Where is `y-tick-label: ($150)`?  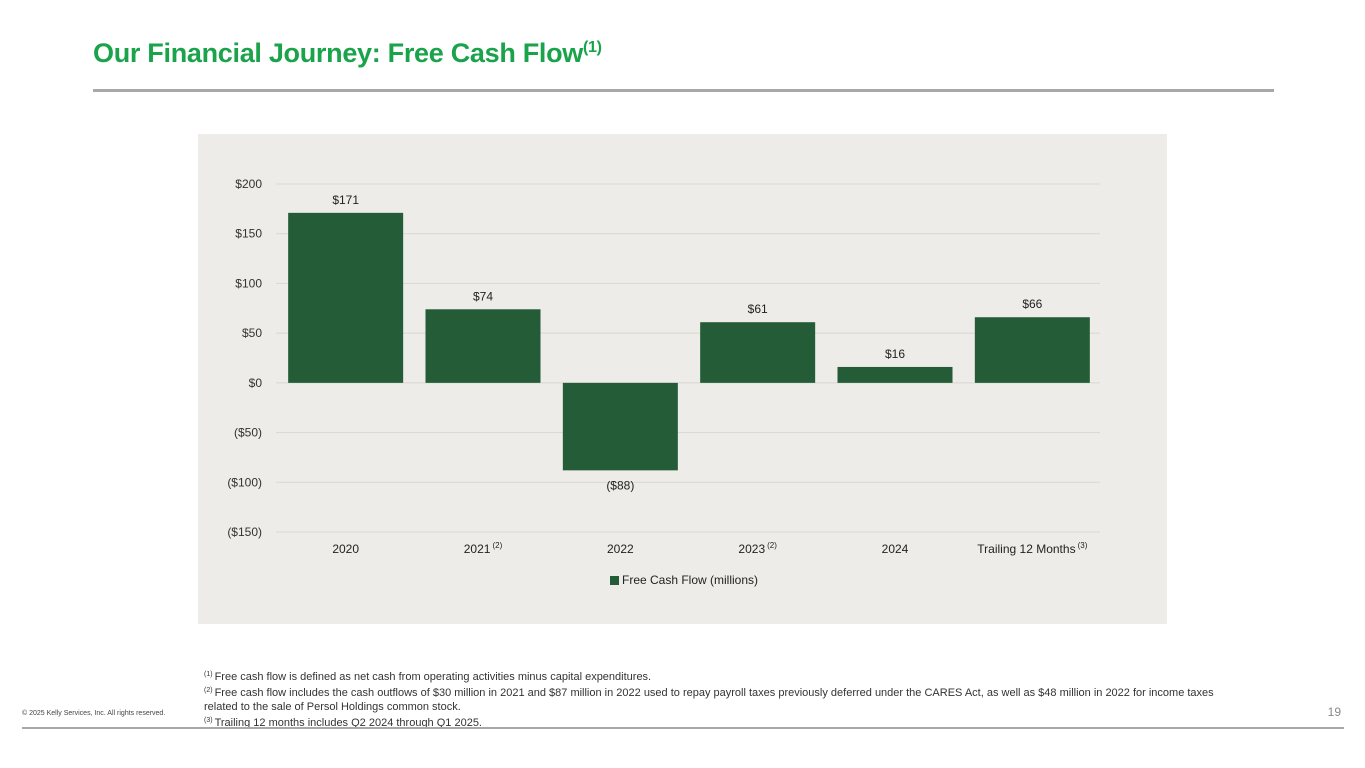 y-tick-label: ($150) is located at coordinates (244, 532).